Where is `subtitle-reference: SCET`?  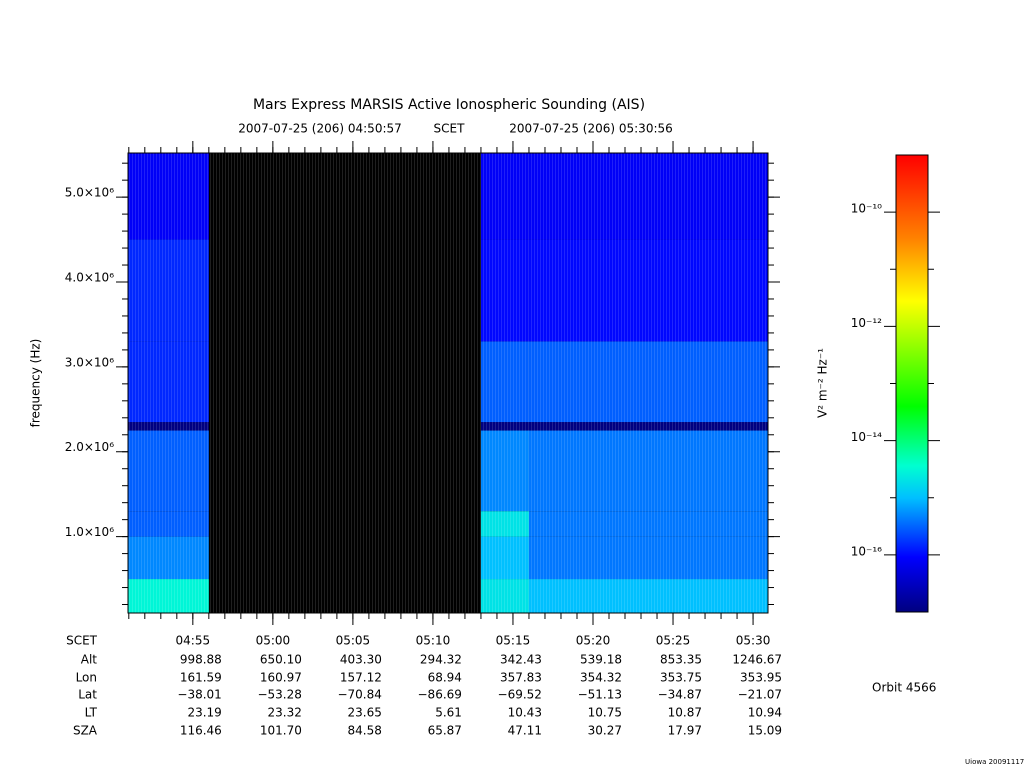
subtitle-reference: SCET is located at coordinates (450, 129).